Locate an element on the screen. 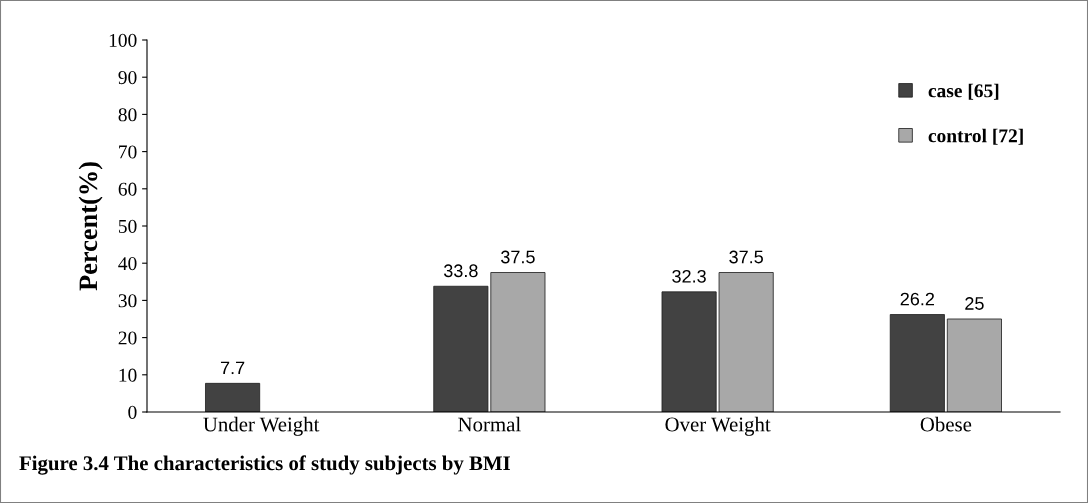  y-tick-label: 100 is located at coordinates (123, 40).